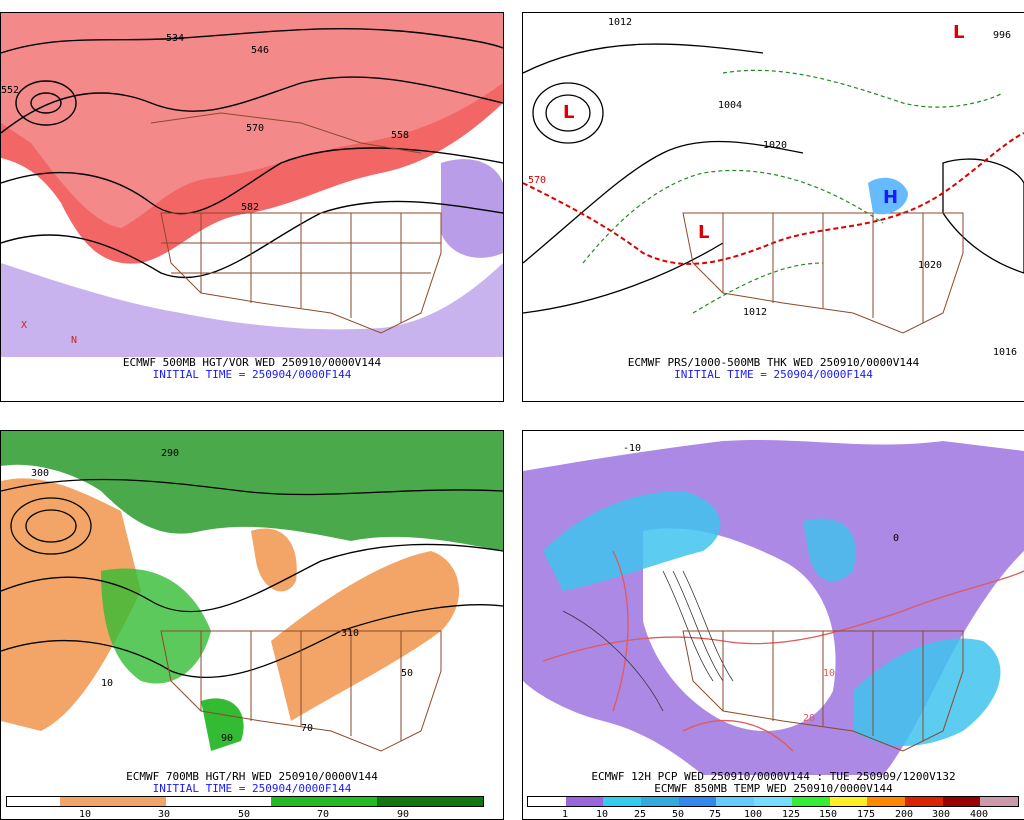 The image size is (1024, 820). I want to click on pcp-colorbar-label: 1, so click(565, 814).